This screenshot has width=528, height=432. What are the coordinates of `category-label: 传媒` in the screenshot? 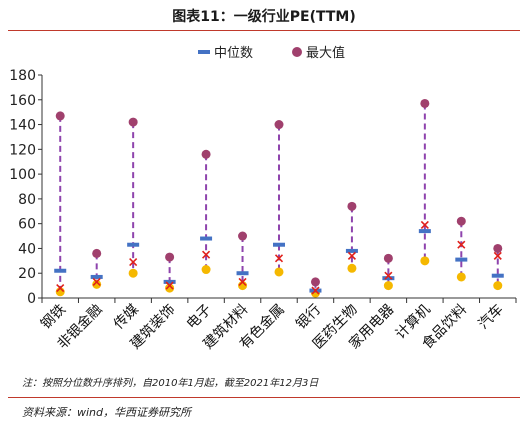 It's located at (126, 317).